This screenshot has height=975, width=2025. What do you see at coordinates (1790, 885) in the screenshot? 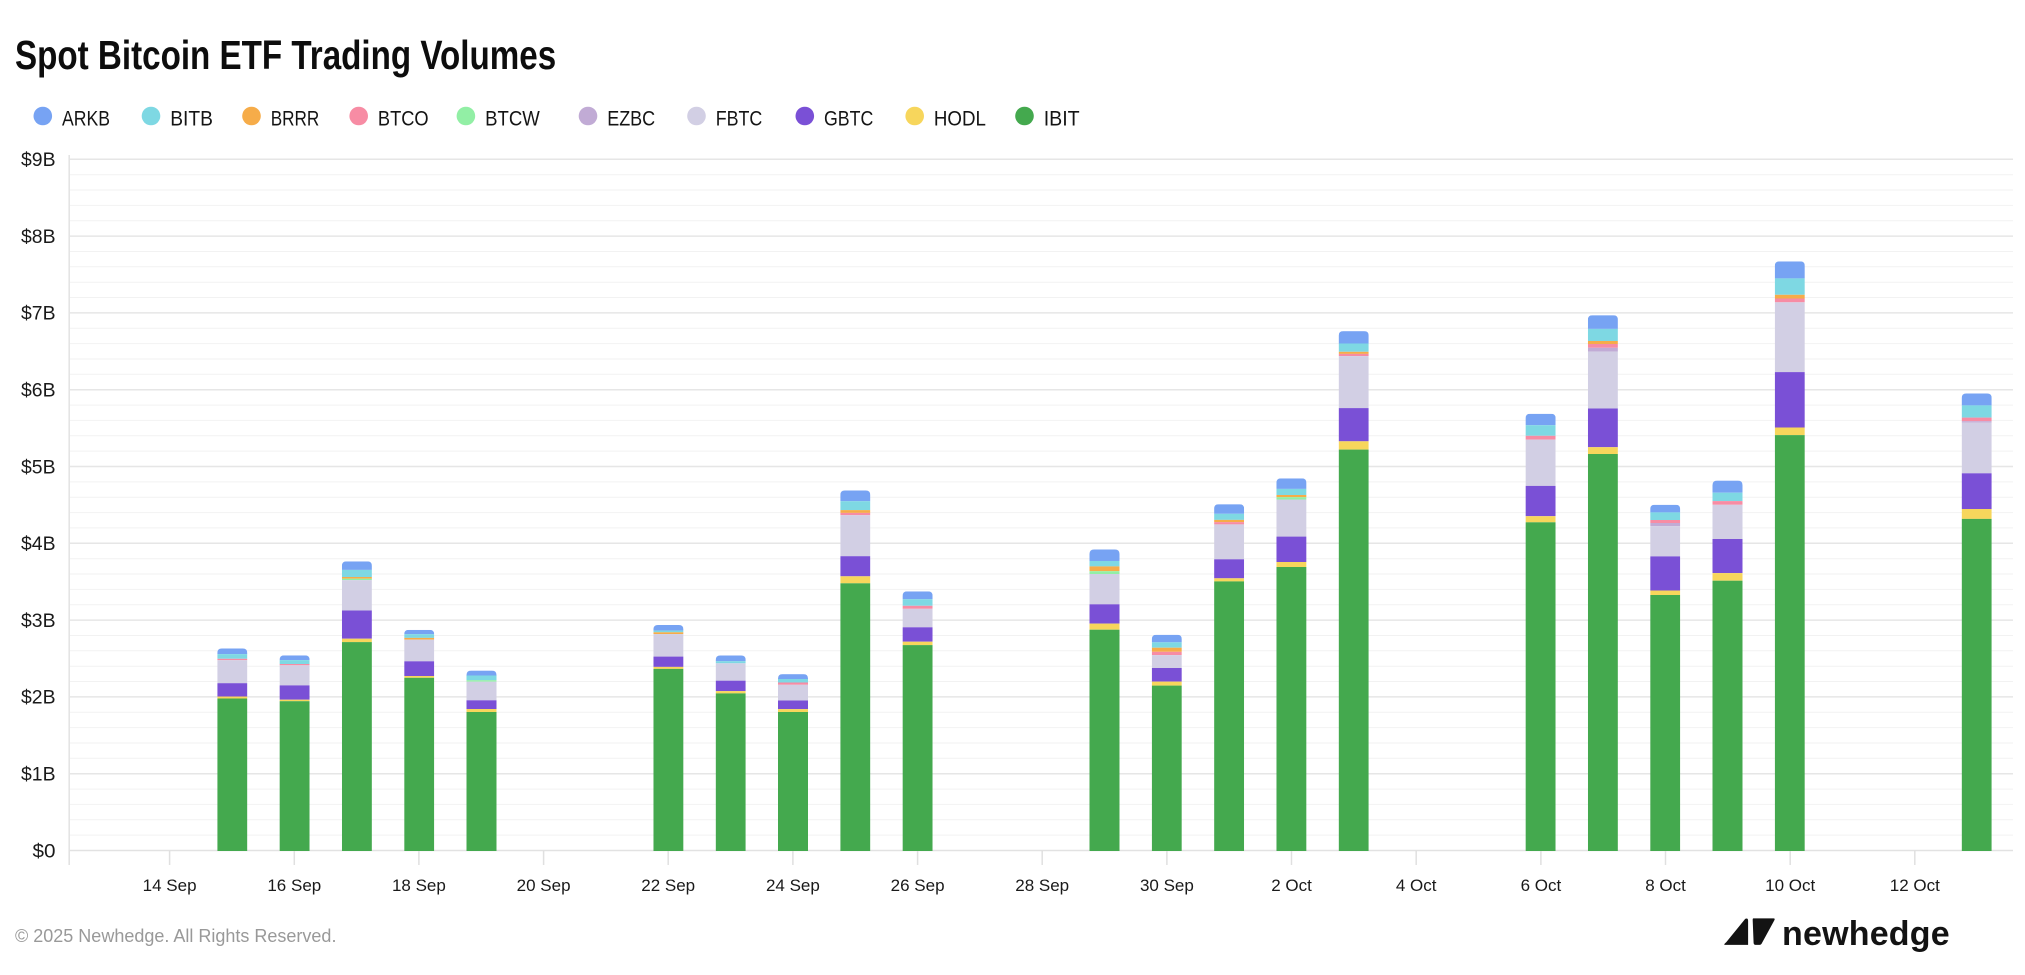
I see `svg-text: 10 Oct` at bounding box center [1790, 885].